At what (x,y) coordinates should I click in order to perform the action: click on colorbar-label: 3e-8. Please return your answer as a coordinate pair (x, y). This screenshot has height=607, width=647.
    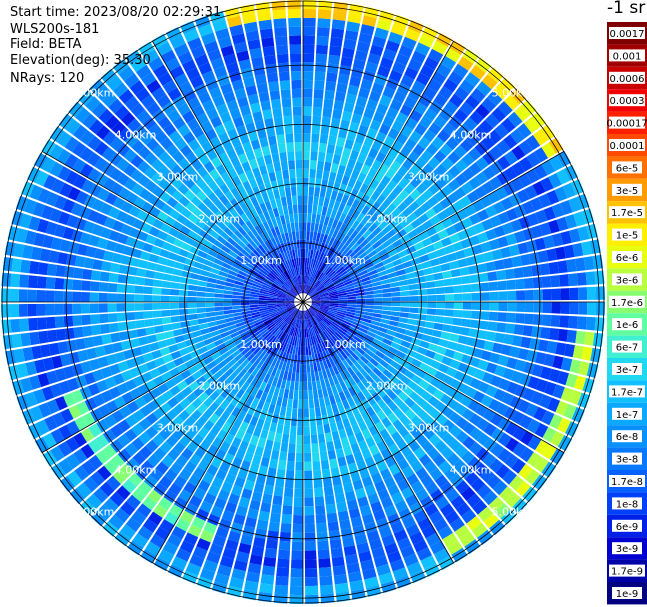
    Looking at the image, I should click on (627, 460).